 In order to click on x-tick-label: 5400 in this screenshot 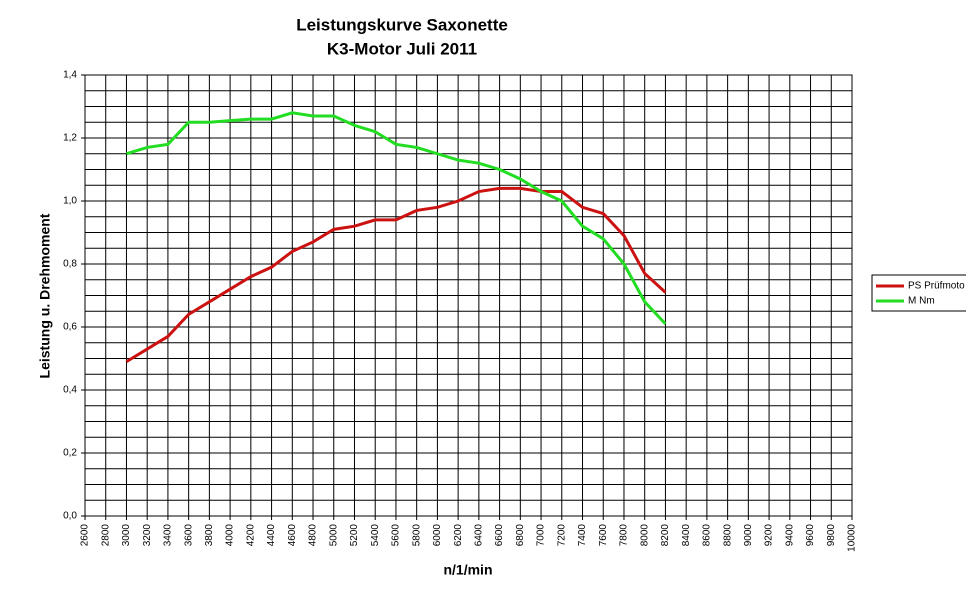, I will do `click(375, 535)`.